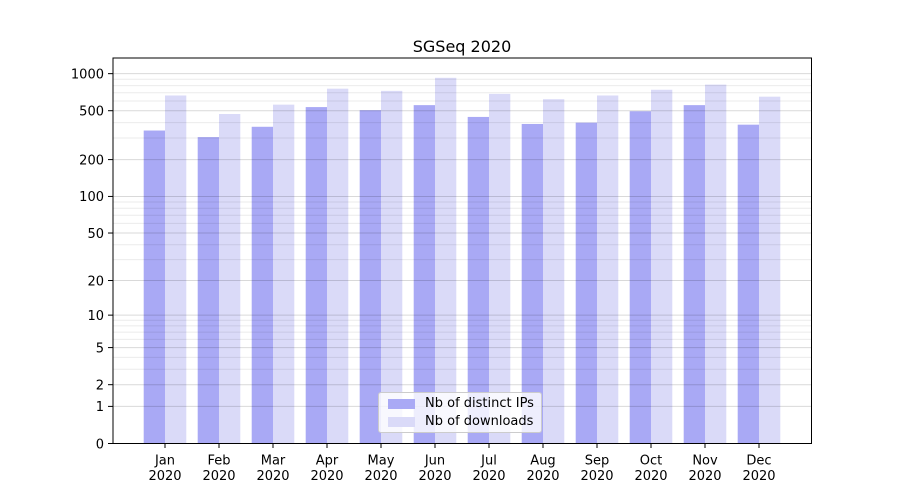 This screenshot has width=900, height=500. Describe the element at coordinates (91, 160) in the screenshot. I see `y-tick-label-200: 200` at that location.